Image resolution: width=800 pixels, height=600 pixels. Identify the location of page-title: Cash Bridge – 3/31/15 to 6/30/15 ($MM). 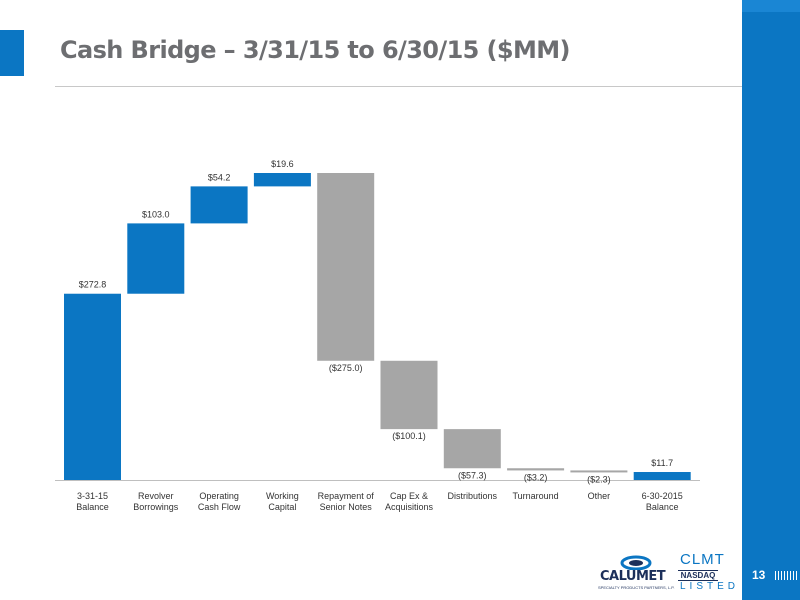
(315, 50).